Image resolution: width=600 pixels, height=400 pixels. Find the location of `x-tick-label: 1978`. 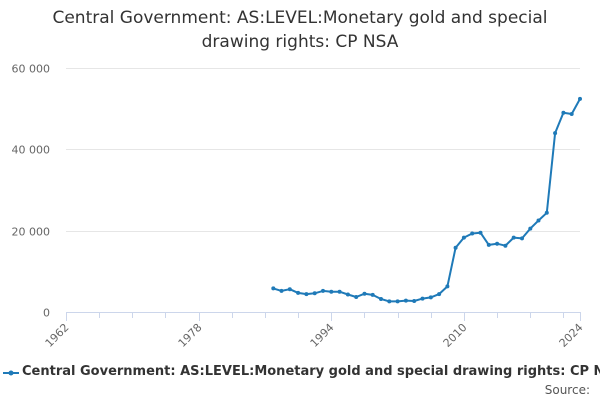

x-tick-label: 1978 is located at coordinates (190, 335).